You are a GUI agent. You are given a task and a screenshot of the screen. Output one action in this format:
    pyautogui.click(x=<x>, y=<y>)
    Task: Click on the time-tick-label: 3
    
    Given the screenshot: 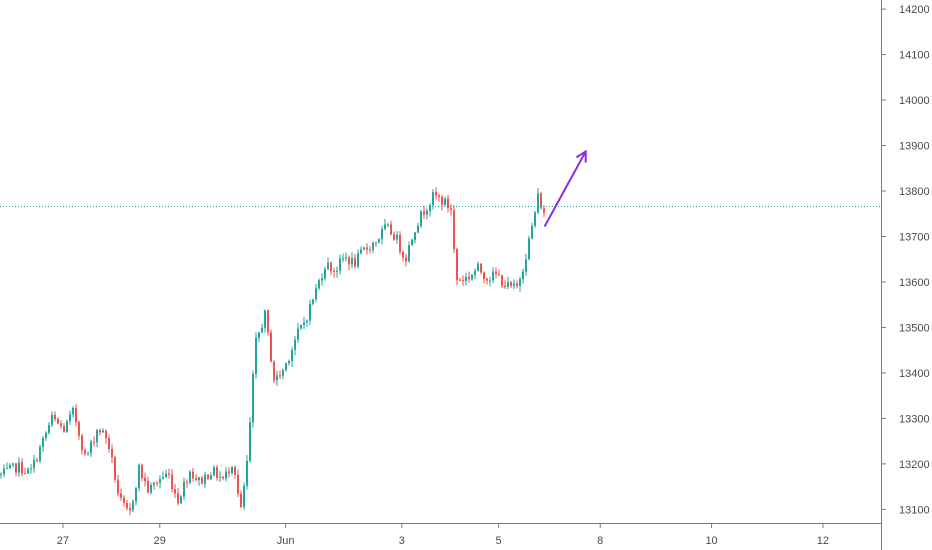 What is the action you would take?
    pyautogui.click(x=402, y=541)
    